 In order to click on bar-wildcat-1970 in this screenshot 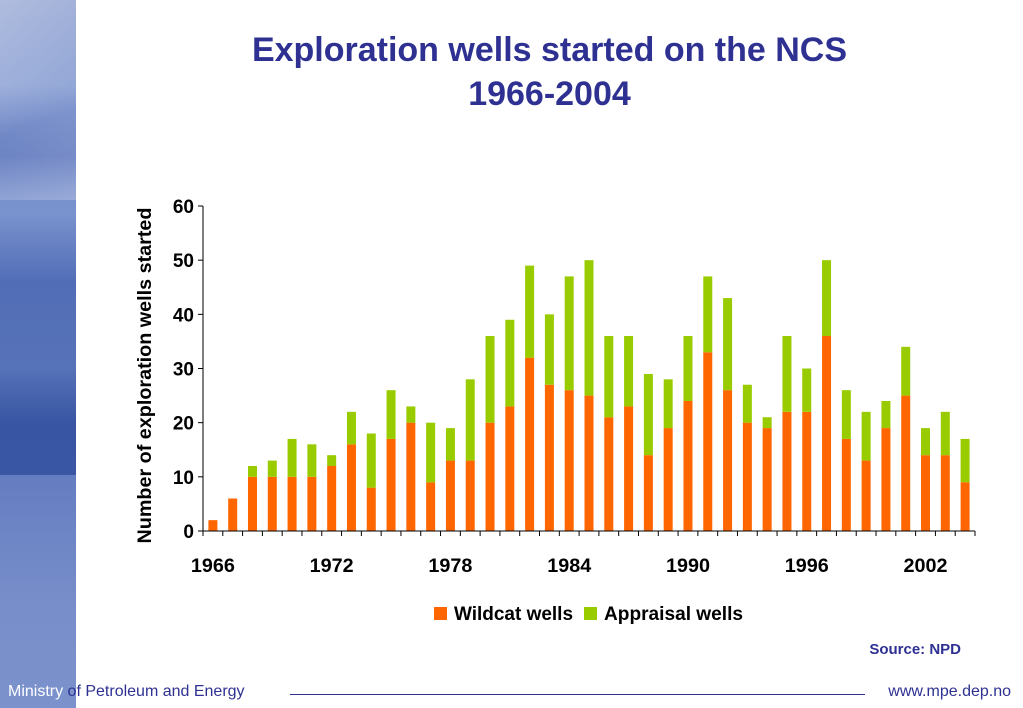, I will do `click(292, 503)`.